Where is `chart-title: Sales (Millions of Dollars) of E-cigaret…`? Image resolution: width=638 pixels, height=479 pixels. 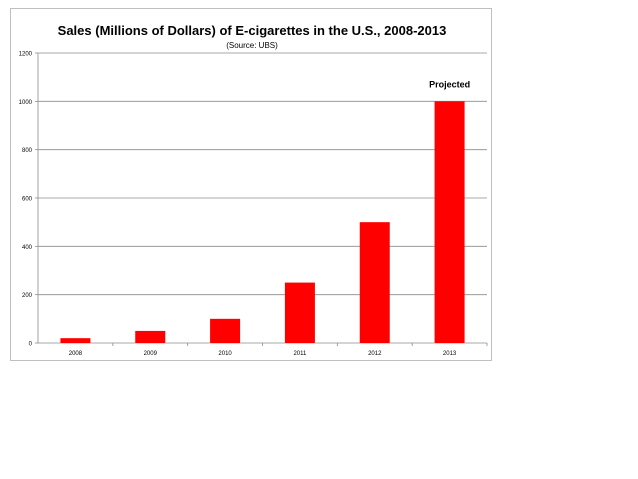 chart-title: Sales (Millions of Dollars) of E-cigaret… is located at coordinates (252, 30).